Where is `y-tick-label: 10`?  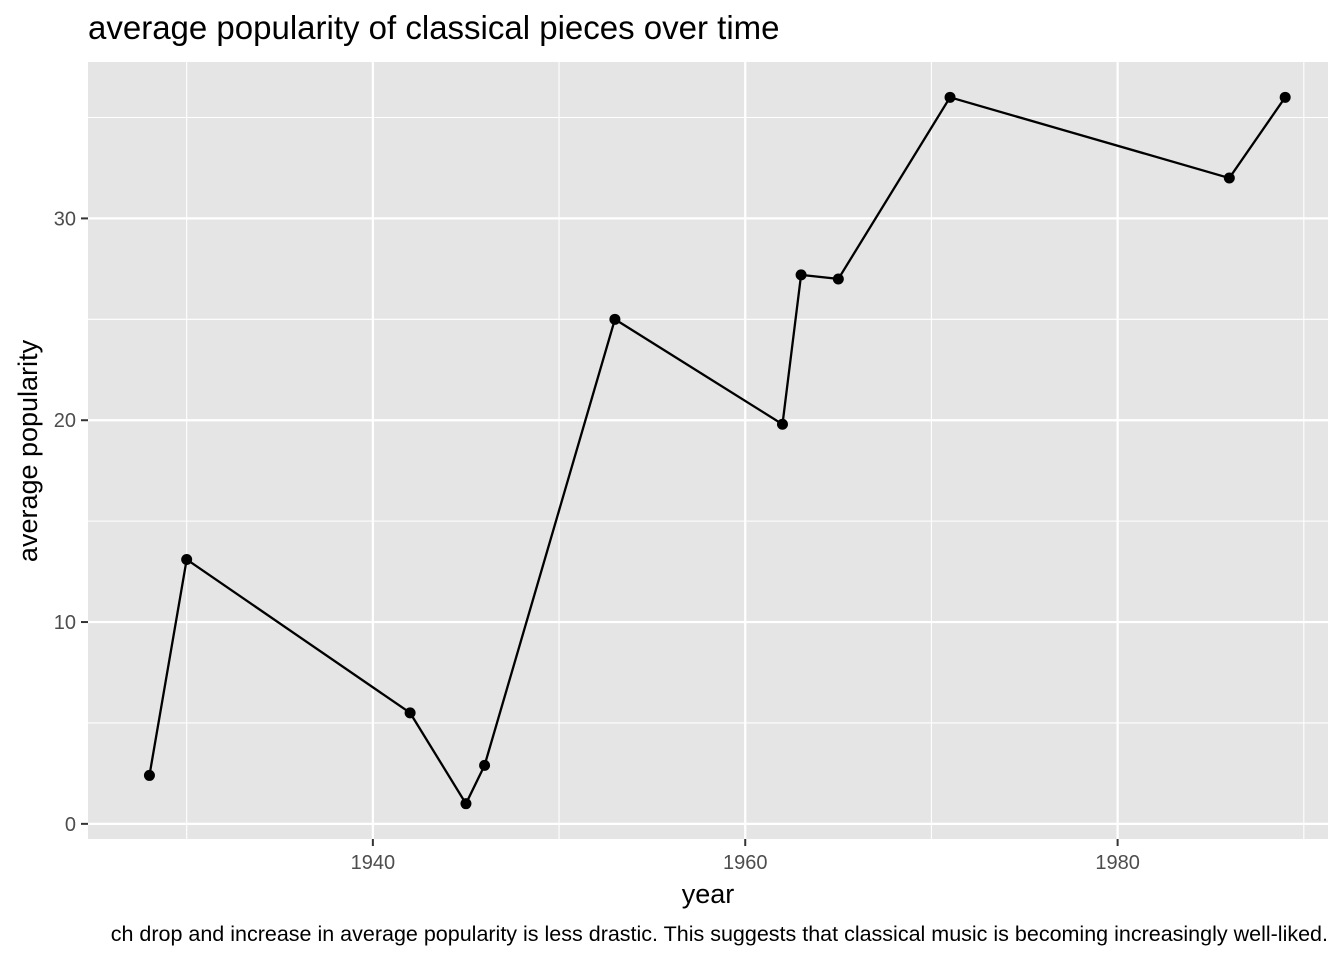
y-tick-label: 10 is located at coordinates (65, 623).